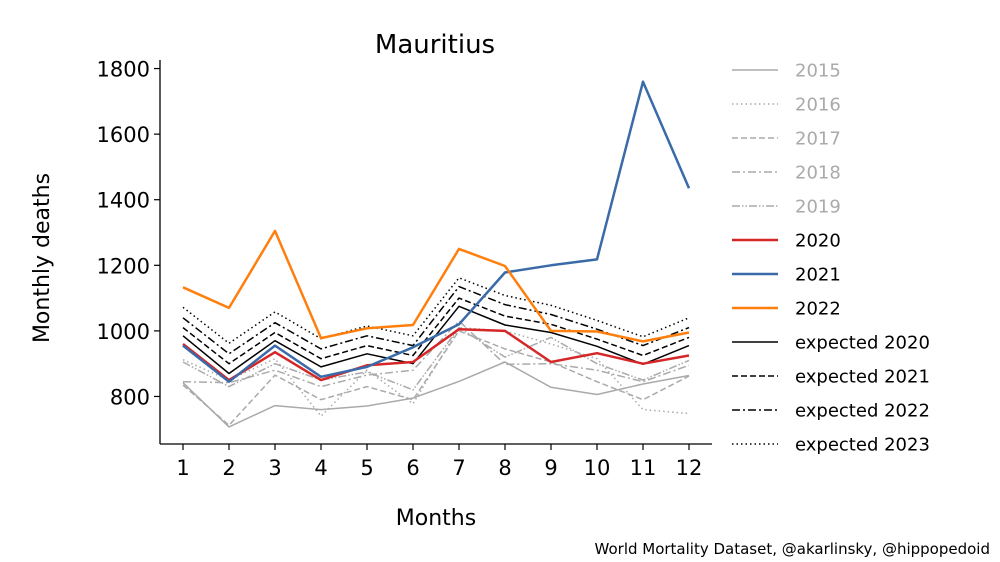  Describe the element at coordinates (862, 377) in the screenshot. I see `legend-label: expected 2021` at that location.